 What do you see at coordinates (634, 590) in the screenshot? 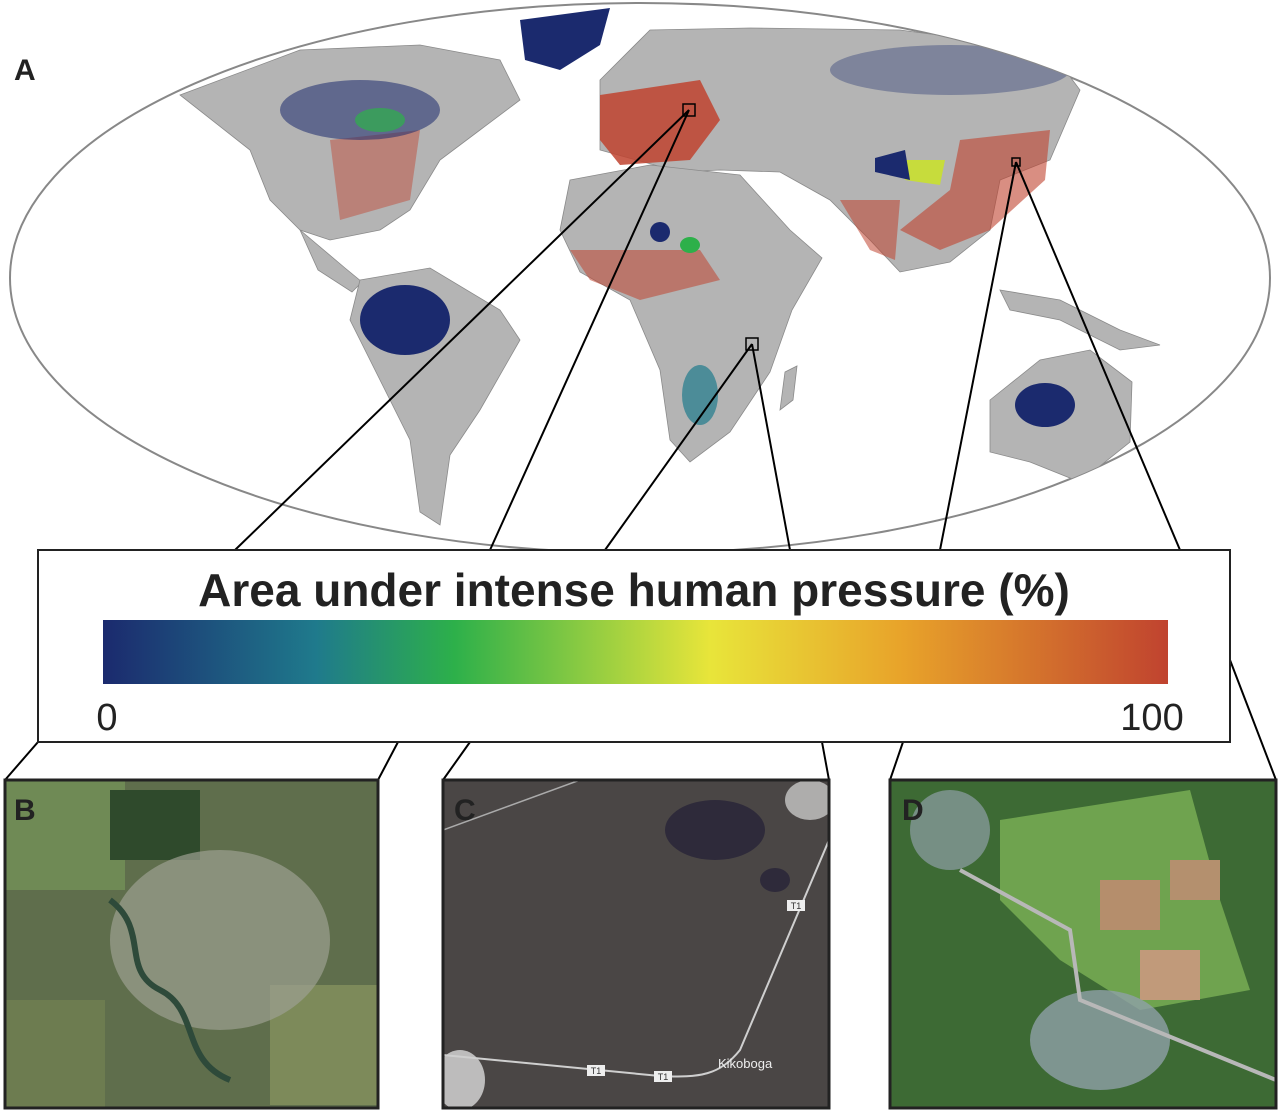
I see `legend-title: Area under intense human pressure (%)` at bounding box center [634, 590].